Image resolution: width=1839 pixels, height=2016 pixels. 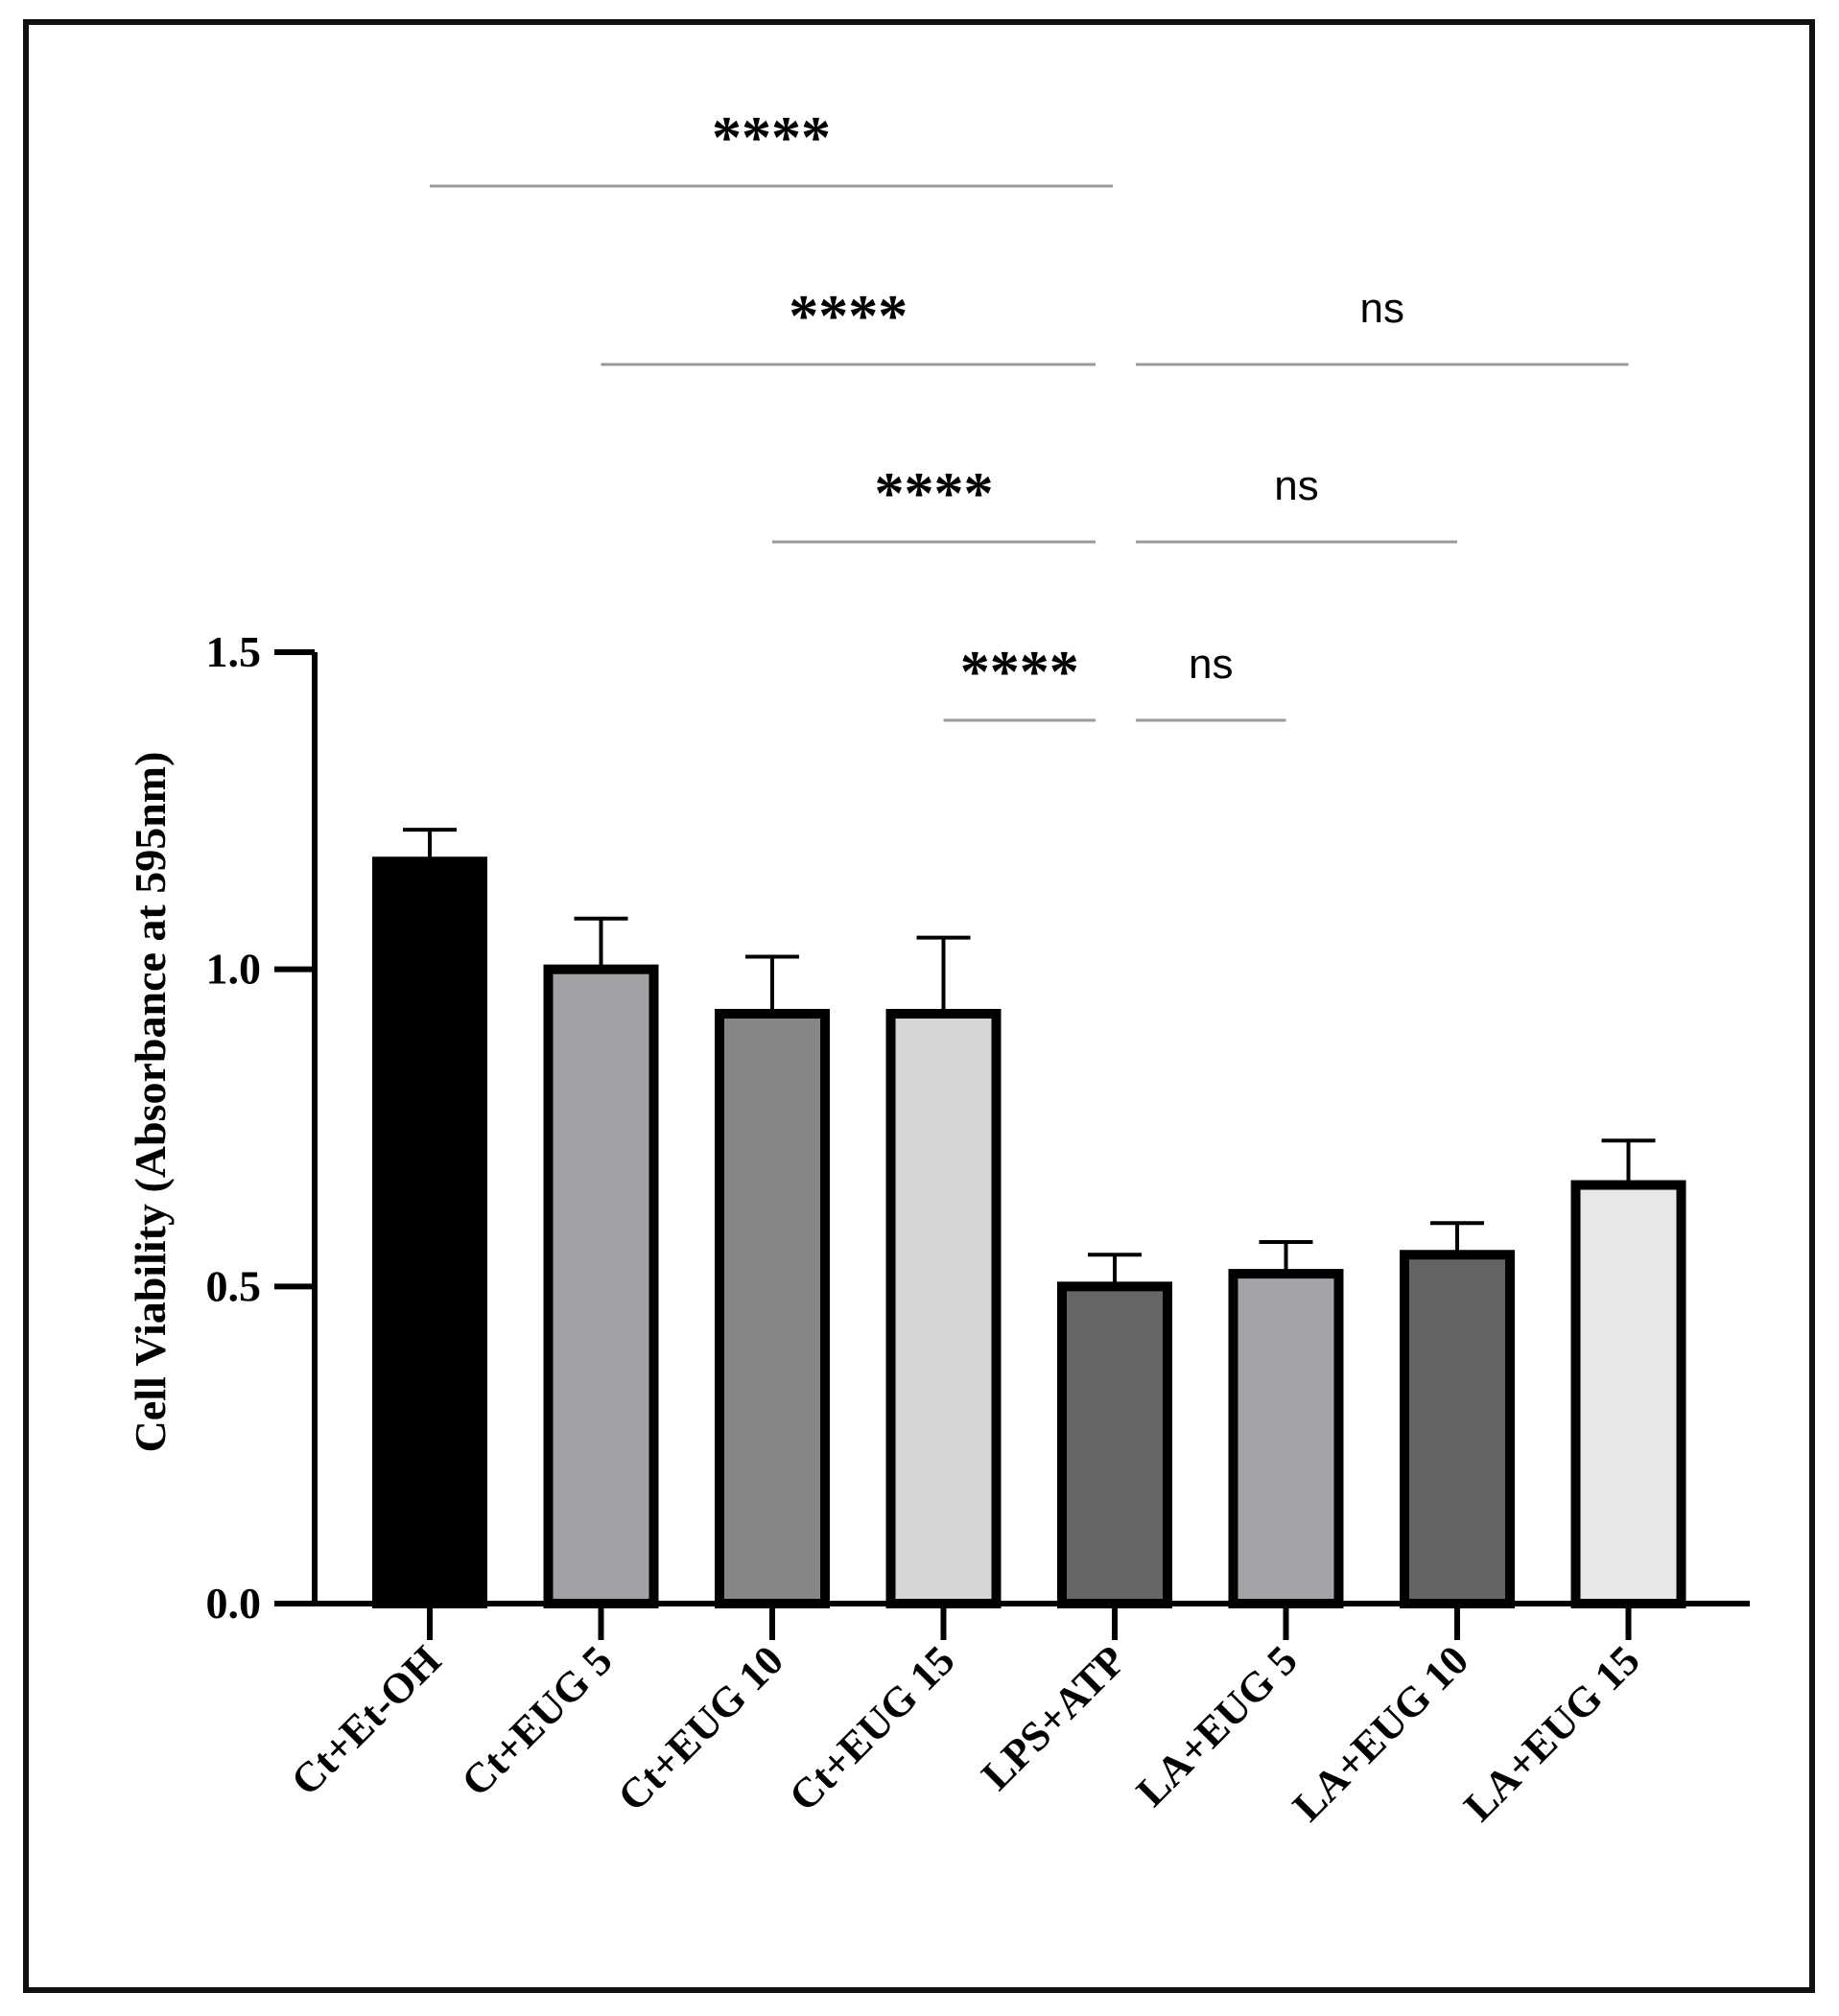 I want to click on x-tick-label: Ct+EUG 10, so click(x=701, y=1728).